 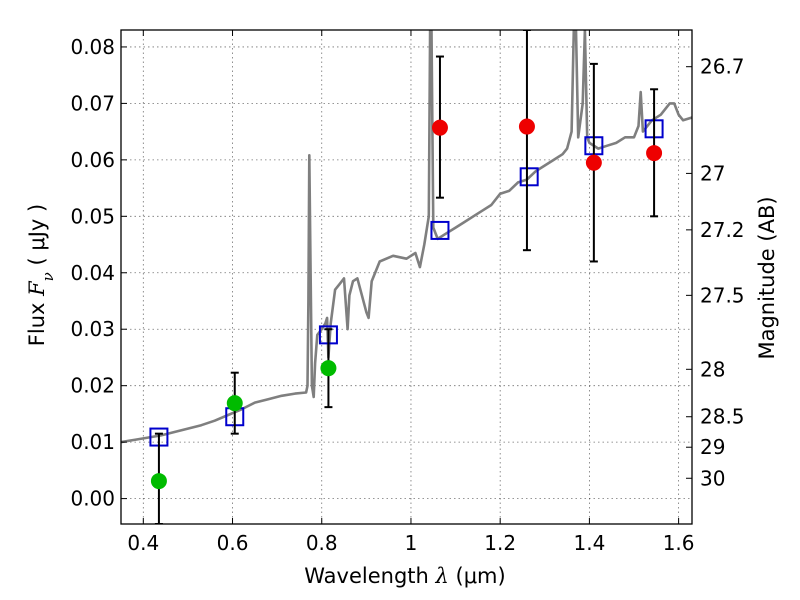 I want to click on x-axis-label-symbol: λ, so click(x=442, y=576).